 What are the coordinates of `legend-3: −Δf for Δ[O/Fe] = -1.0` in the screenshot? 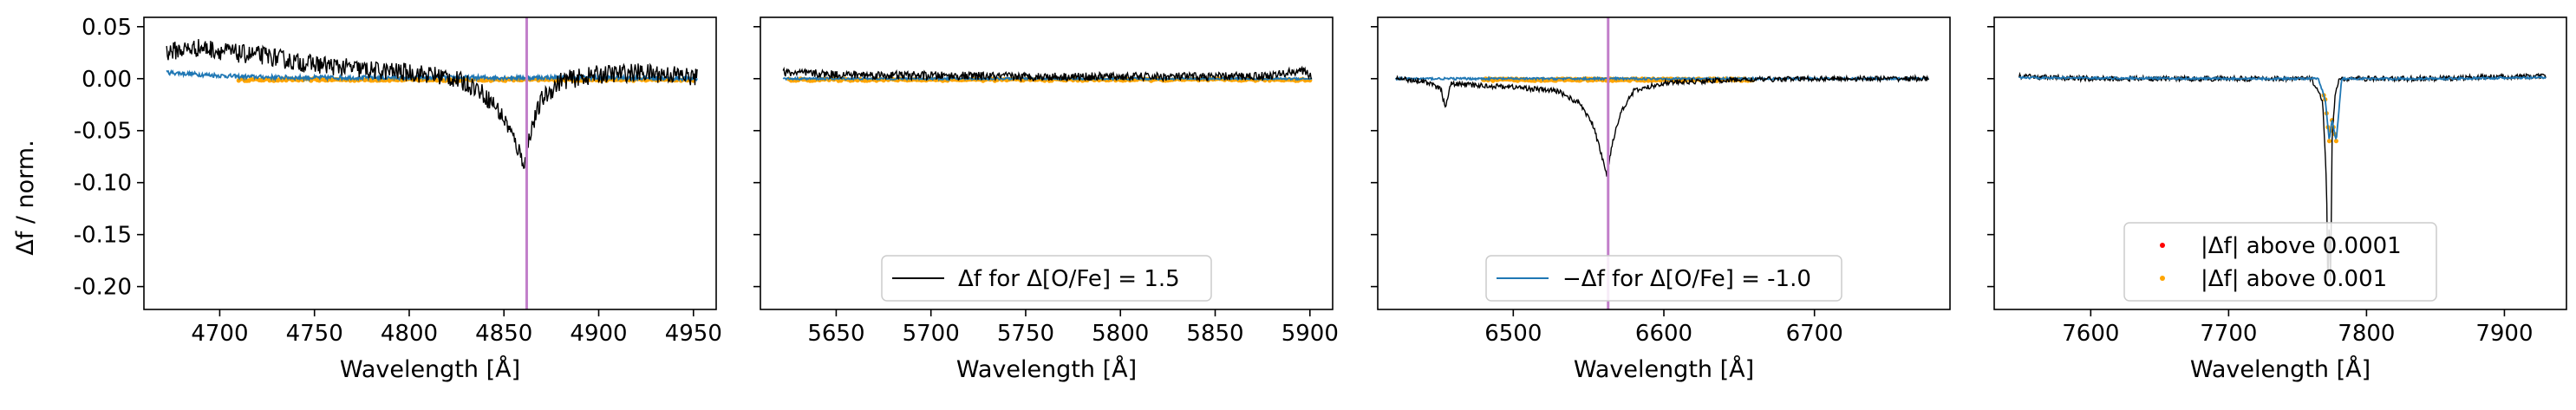 It's located at (1664, 278).